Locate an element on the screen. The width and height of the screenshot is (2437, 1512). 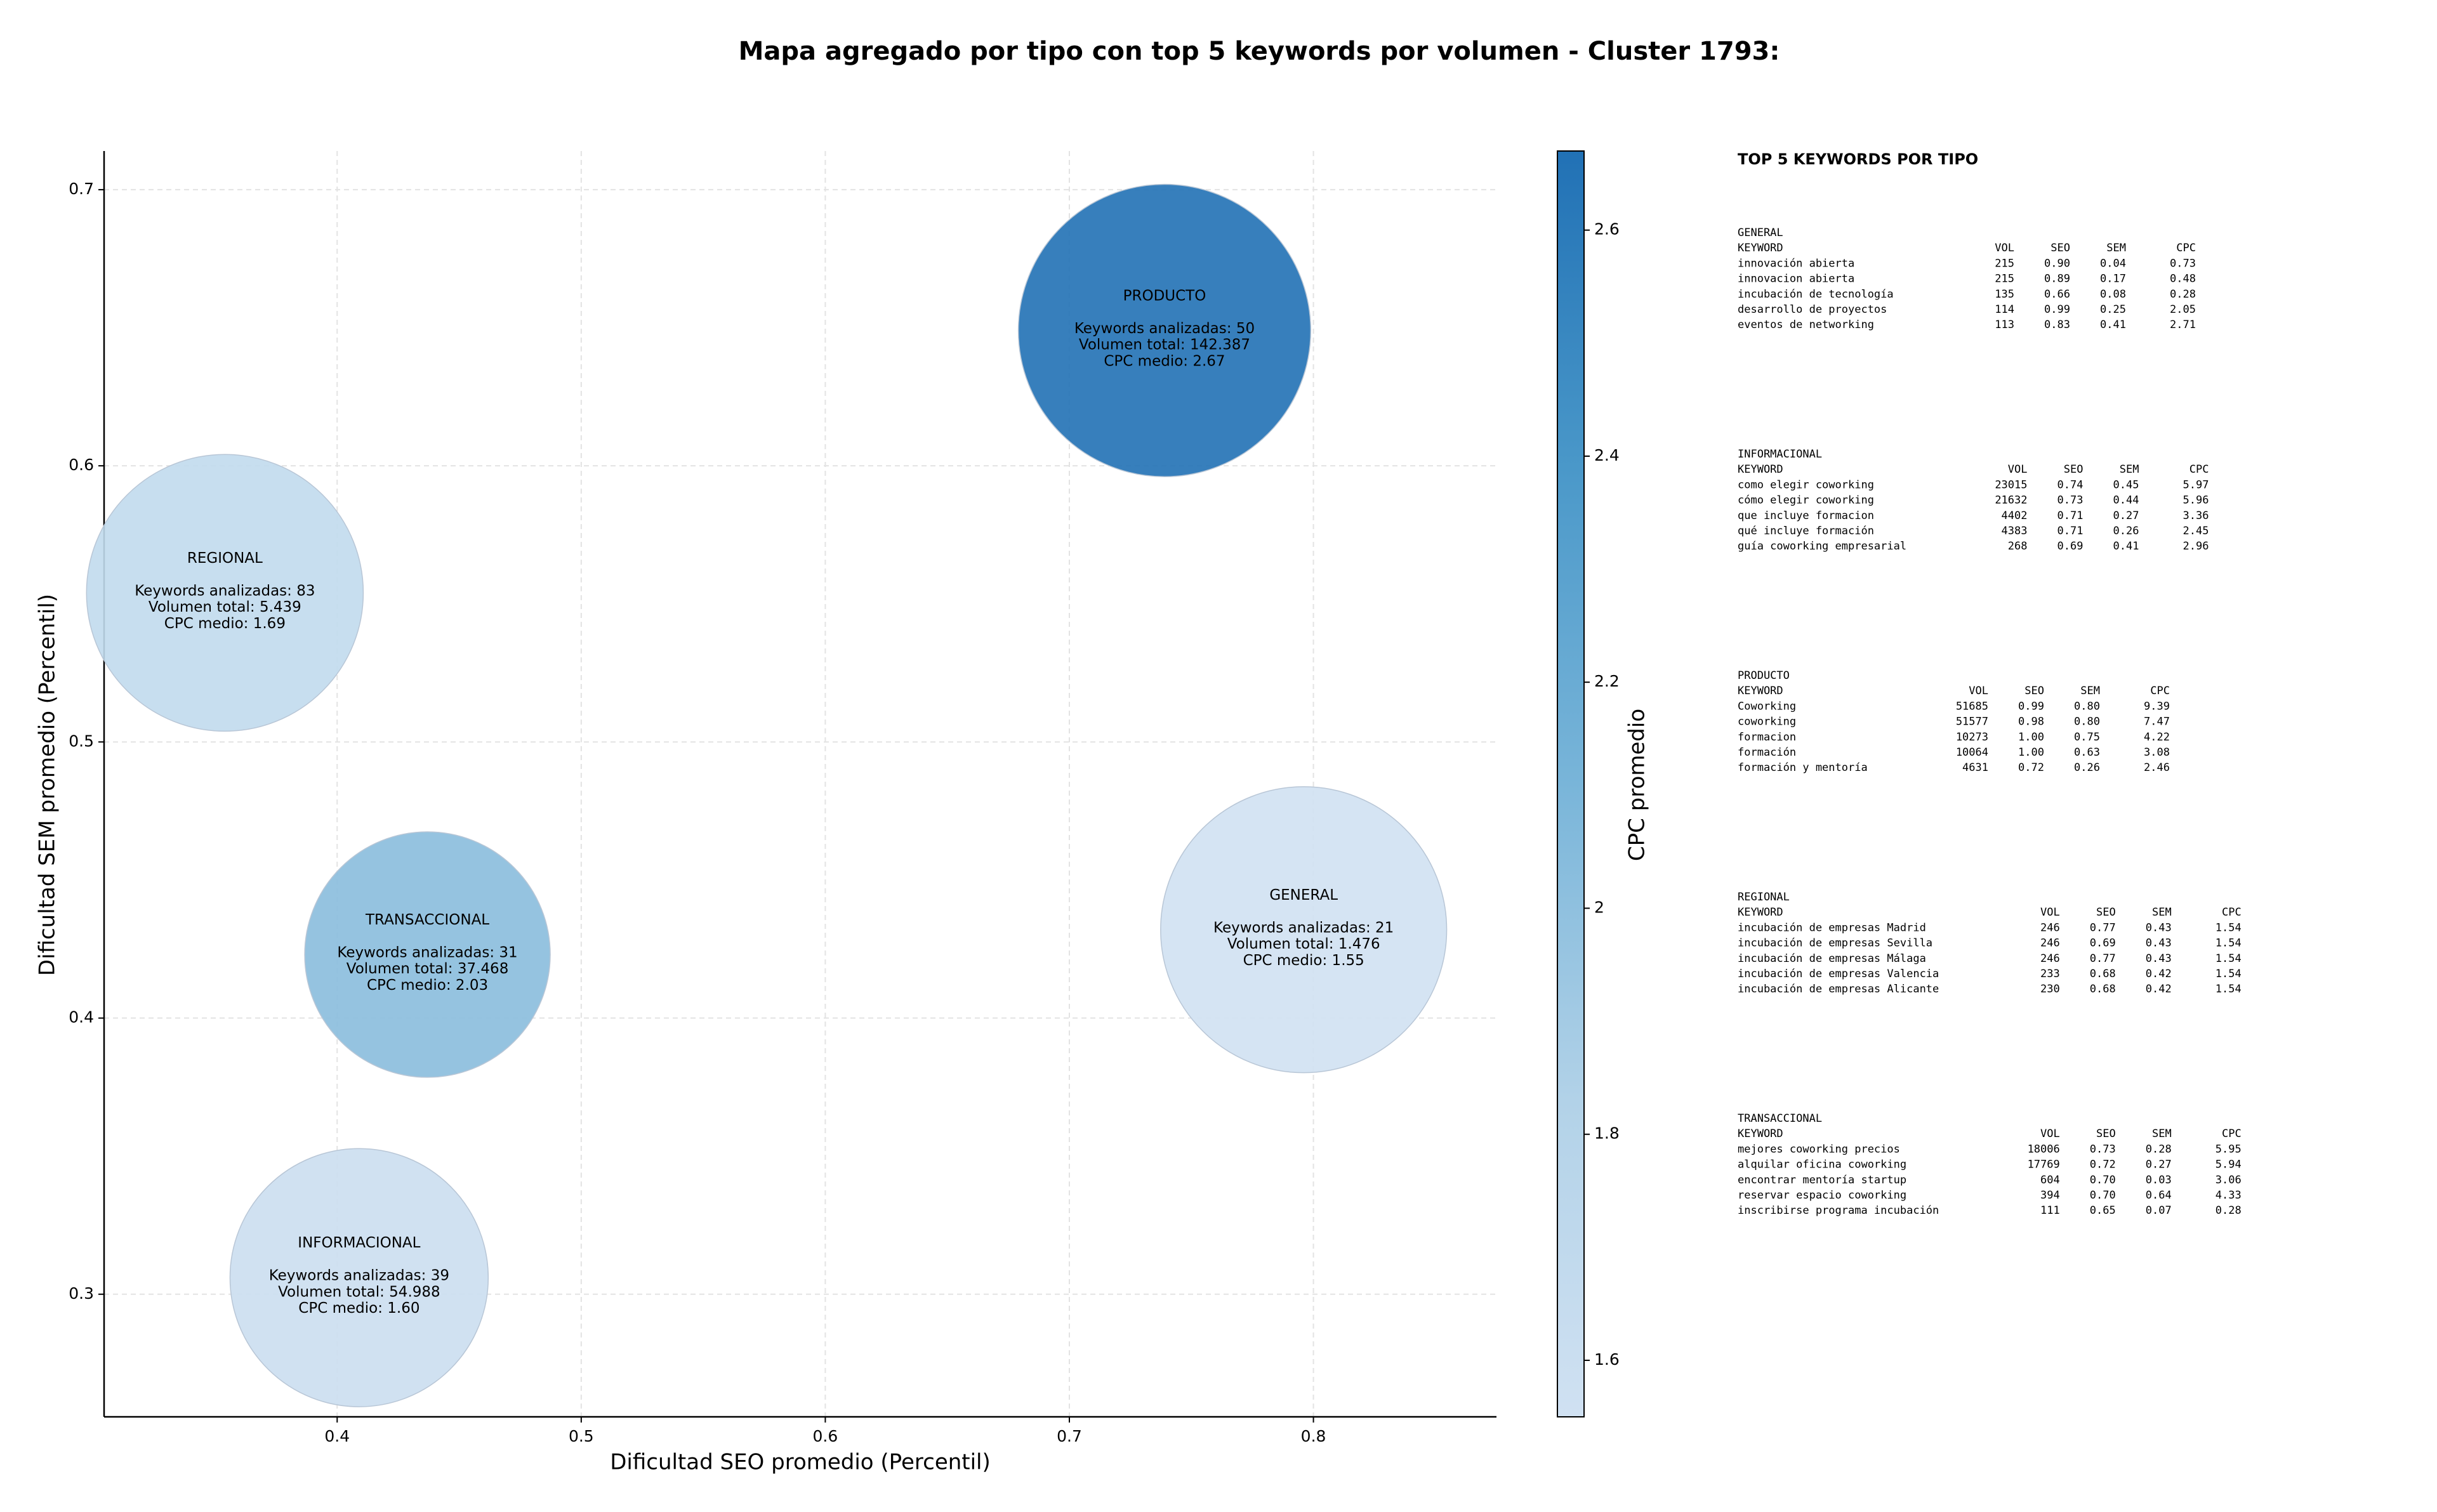
table-cell: qué incluye formación is located at coordinates (1806, 531).